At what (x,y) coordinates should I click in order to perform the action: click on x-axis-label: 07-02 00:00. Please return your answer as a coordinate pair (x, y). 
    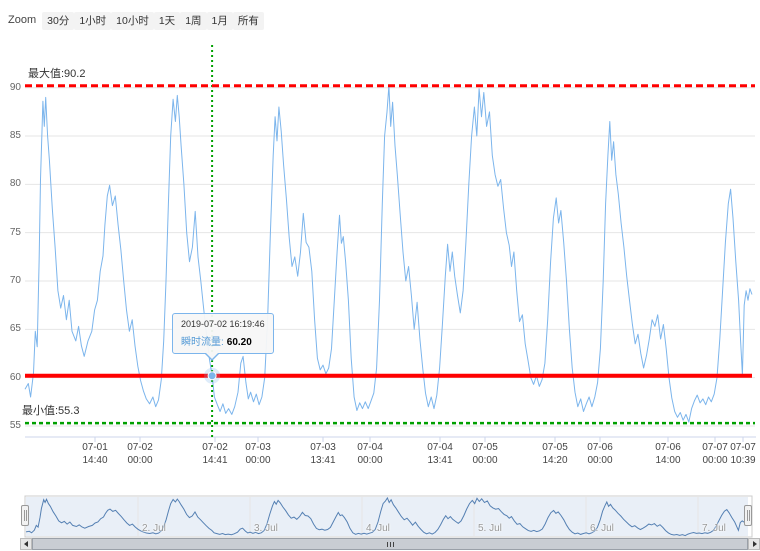
    Looking at the image, I should click on (140, 454).